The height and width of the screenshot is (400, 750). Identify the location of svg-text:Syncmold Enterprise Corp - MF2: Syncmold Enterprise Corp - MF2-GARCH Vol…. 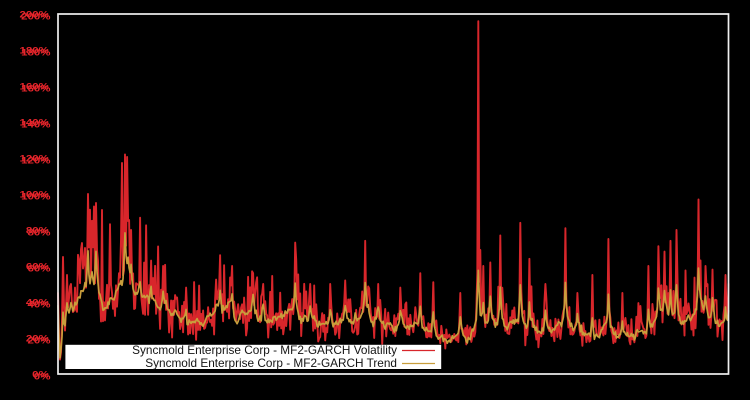
(264, 350).